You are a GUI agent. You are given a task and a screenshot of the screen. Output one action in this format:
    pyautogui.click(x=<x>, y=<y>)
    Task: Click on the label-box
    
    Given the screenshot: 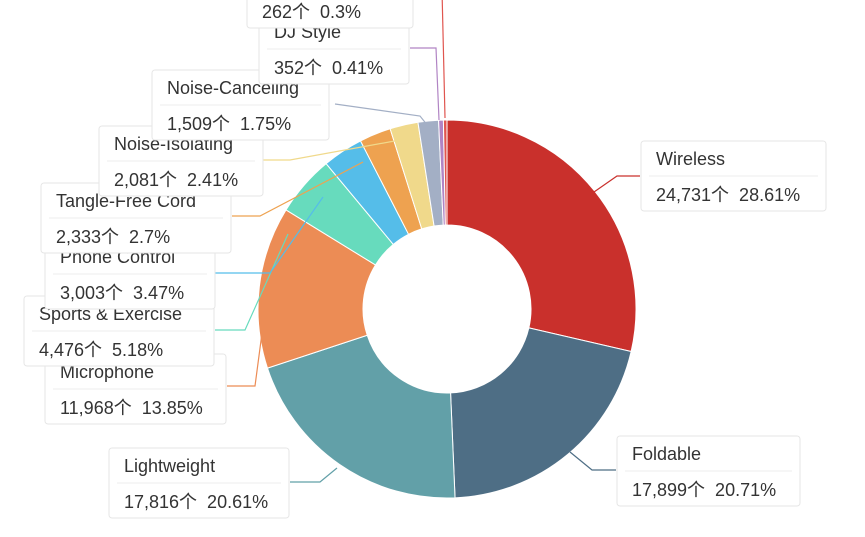 What is the action you would take?
    pyautogui.click(x=330, y=14)
    